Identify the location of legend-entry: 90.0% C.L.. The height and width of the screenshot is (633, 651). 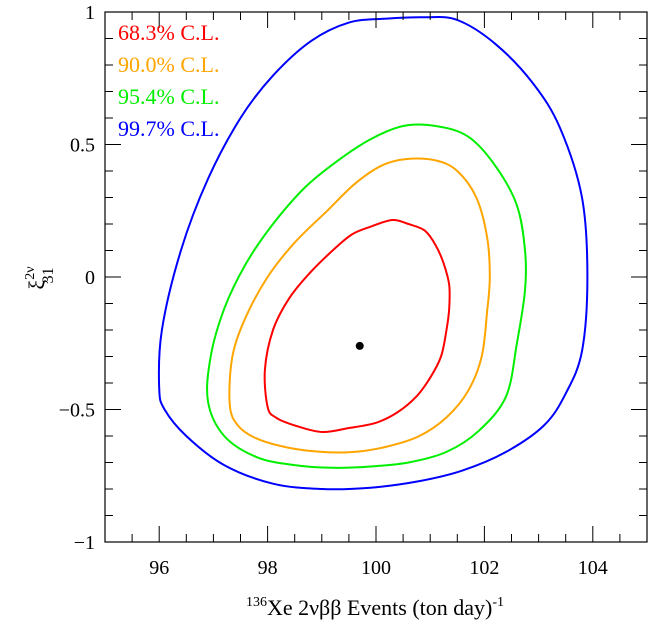
(168, 64).